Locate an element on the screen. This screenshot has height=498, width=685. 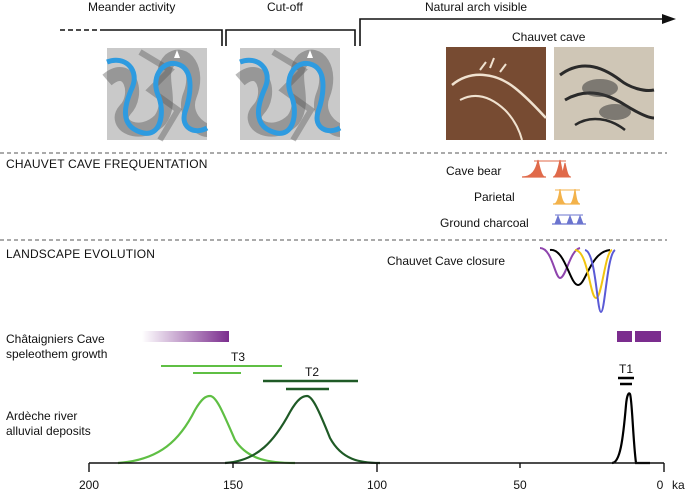
photo-caption: Chauvet cave is located at coordinates (549, 37).